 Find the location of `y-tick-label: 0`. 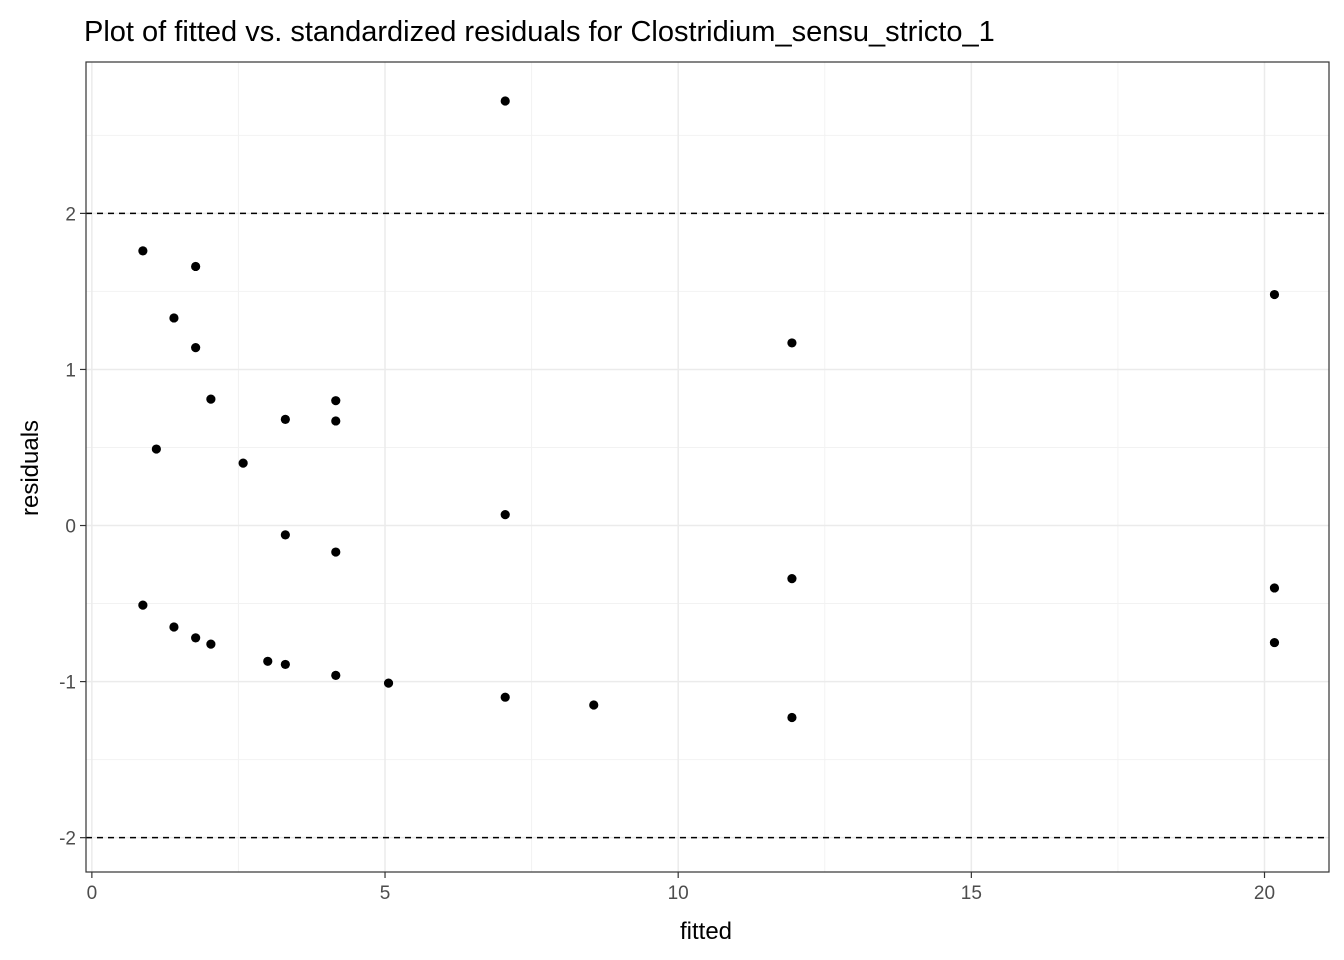

y-tick-label: 0 is located at coordinates (70, 527).